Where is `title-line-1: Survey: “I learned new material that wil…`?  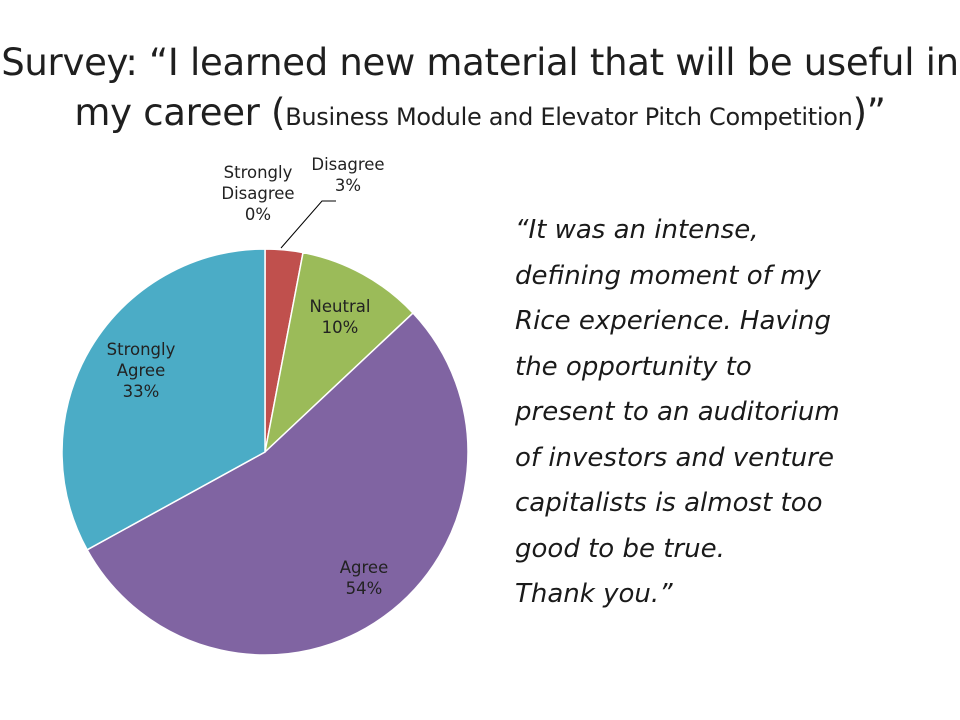
title-line-1: Survey: “I learned new material that wil… is located at coordinates (480, 62).